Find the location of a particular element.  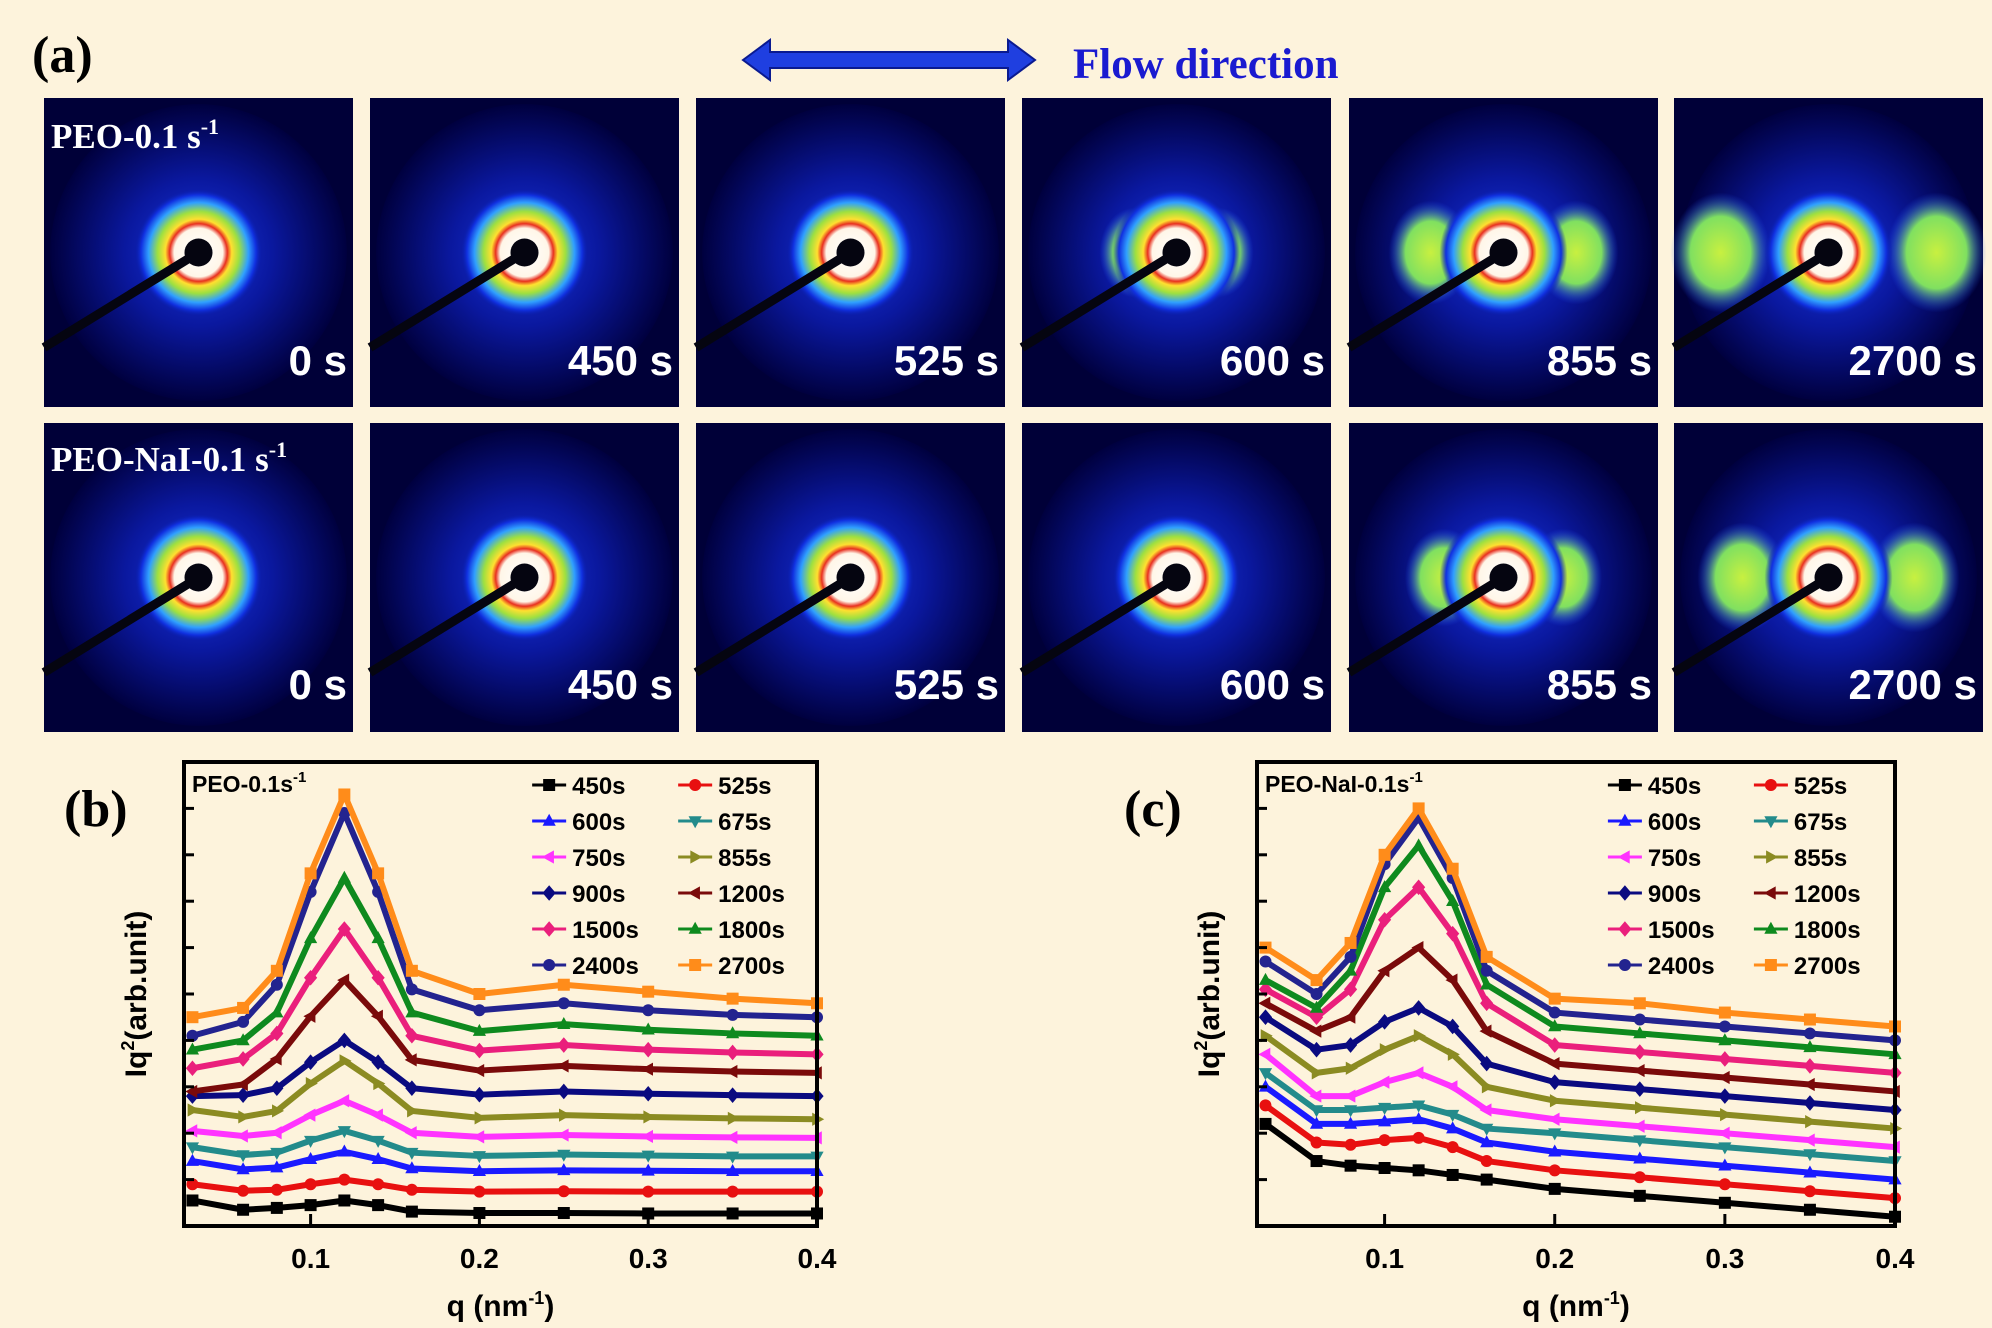

legend-label: 1800s is located at coordinates (1827, 930).